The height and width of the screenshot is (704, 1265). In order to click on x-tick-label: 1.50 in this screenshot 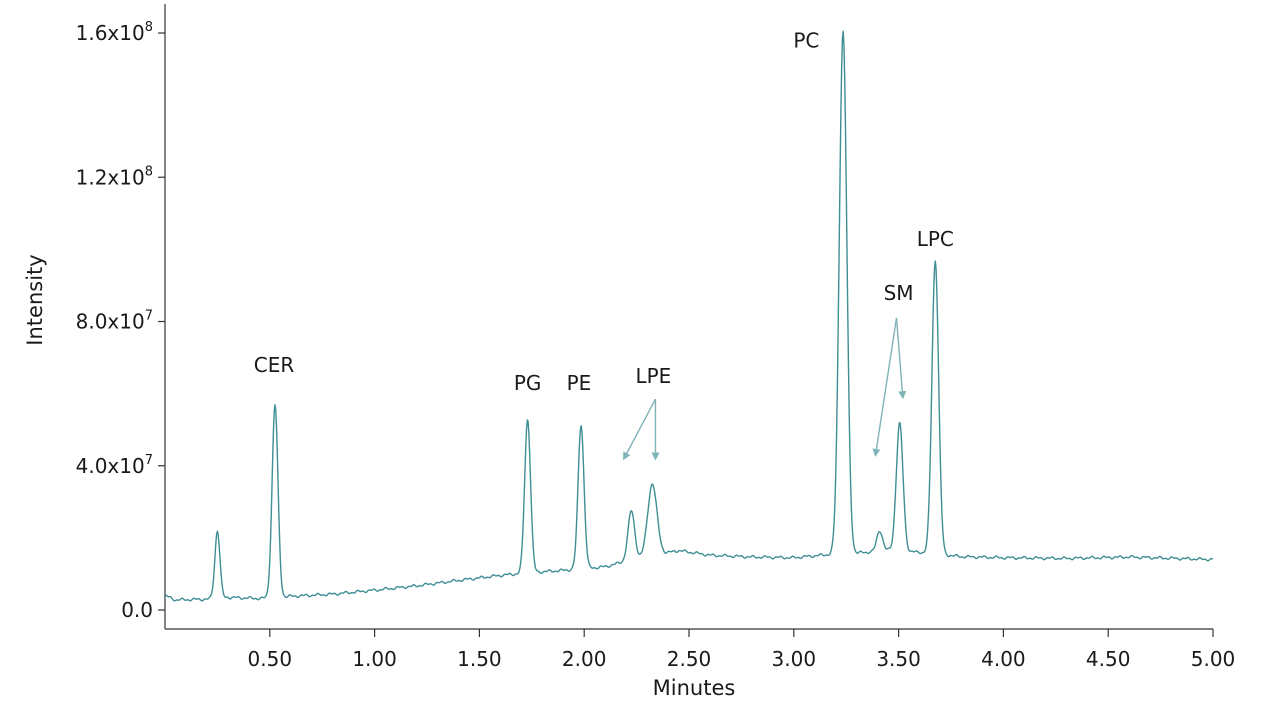, I will do `click(479, 659)`.